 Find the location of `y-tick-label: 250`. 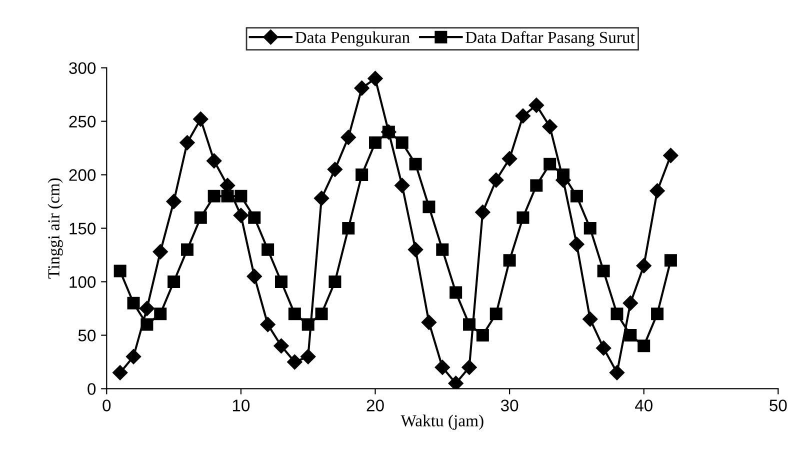

y-tick-label: 250 is located at coordinates (82, 122).